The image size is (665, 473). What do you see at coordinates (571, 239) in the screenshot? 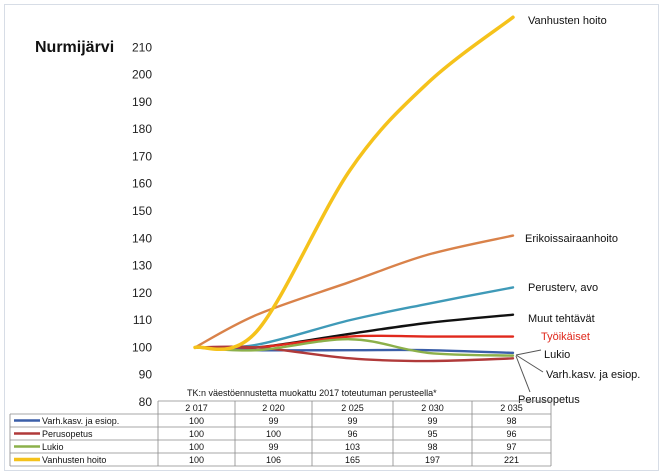
I see `end-label: Erikoissairaanhoito` at bounding box center [571, 239].